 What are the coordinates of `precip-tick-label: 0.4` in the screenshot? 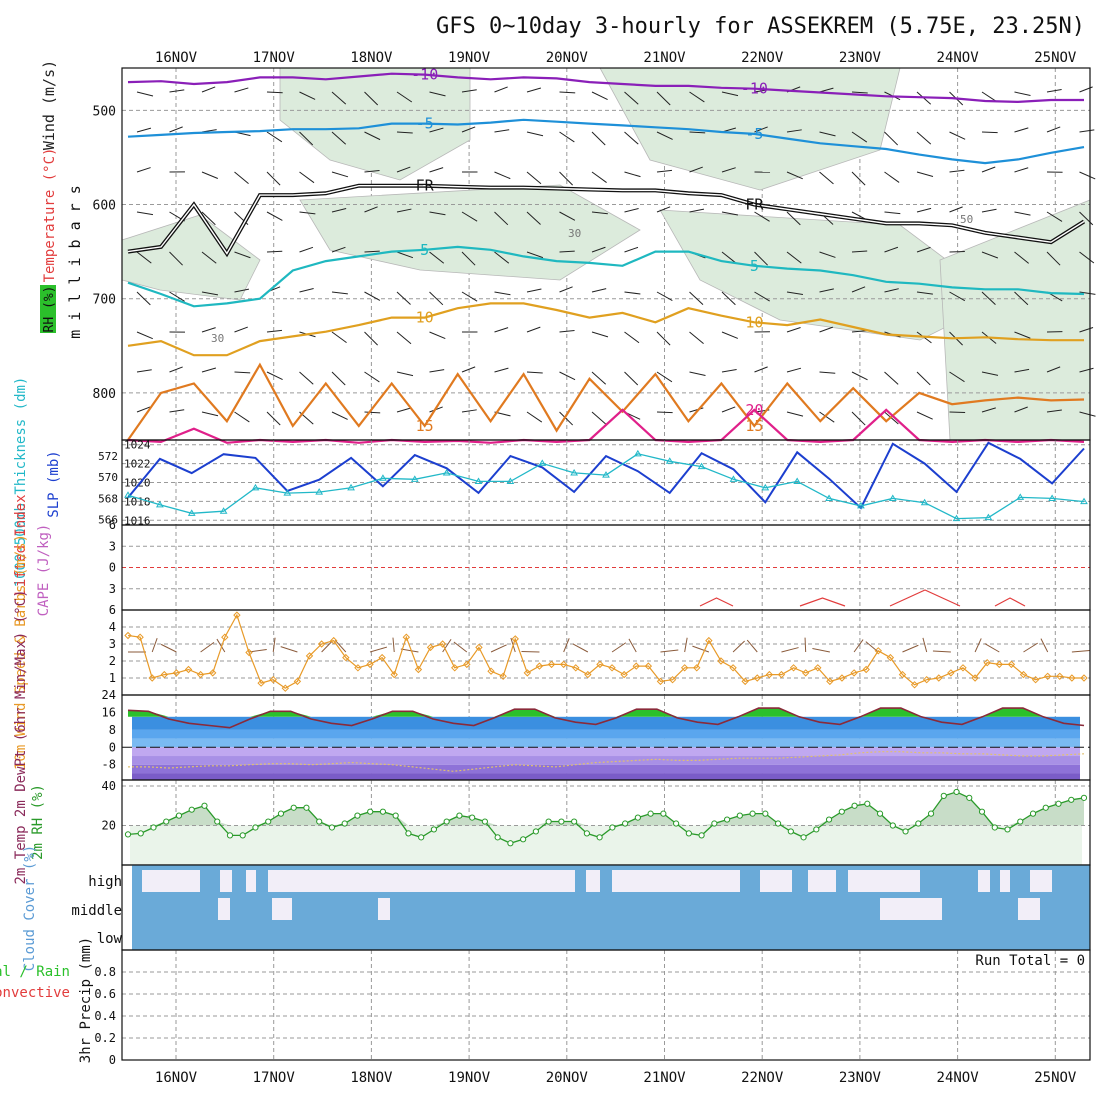 It's located at (105, 1016).